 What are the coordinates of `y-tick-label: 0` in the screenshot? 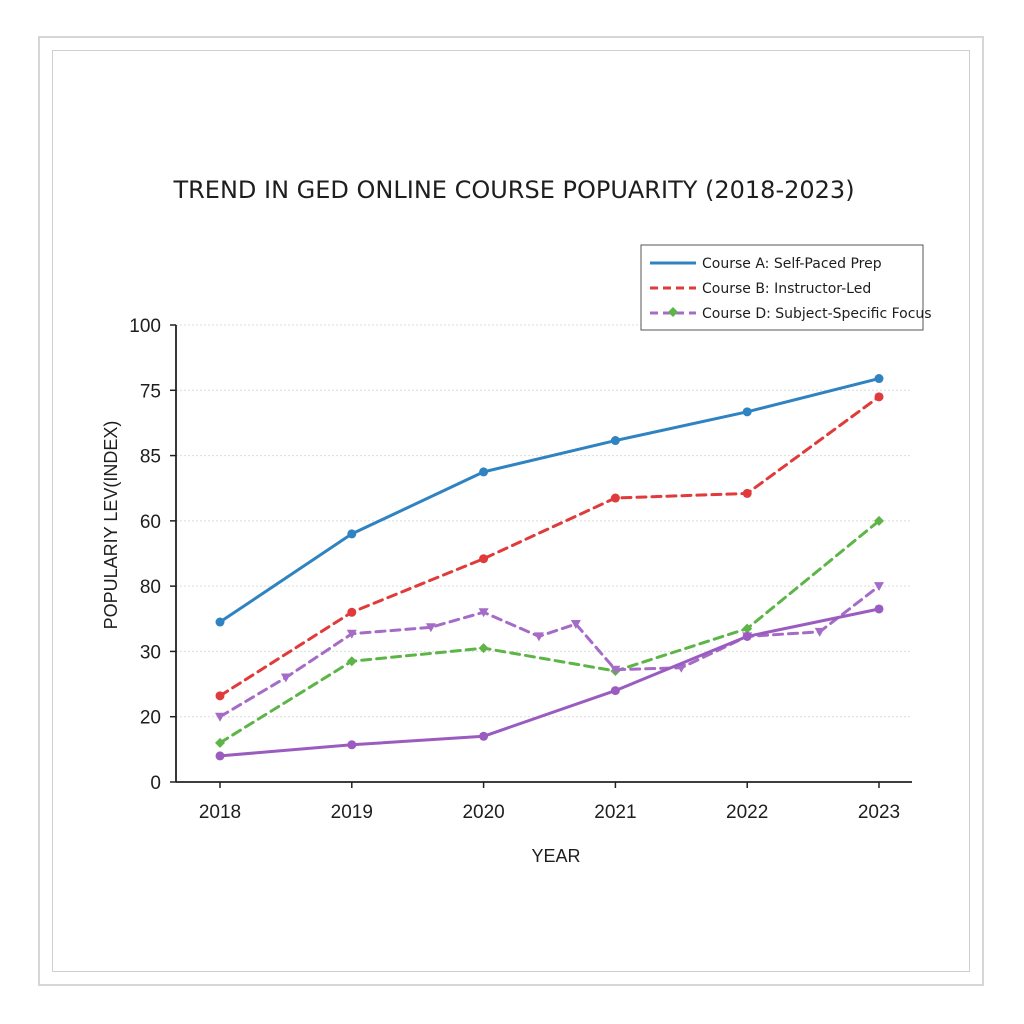 It's located at (155, 783).